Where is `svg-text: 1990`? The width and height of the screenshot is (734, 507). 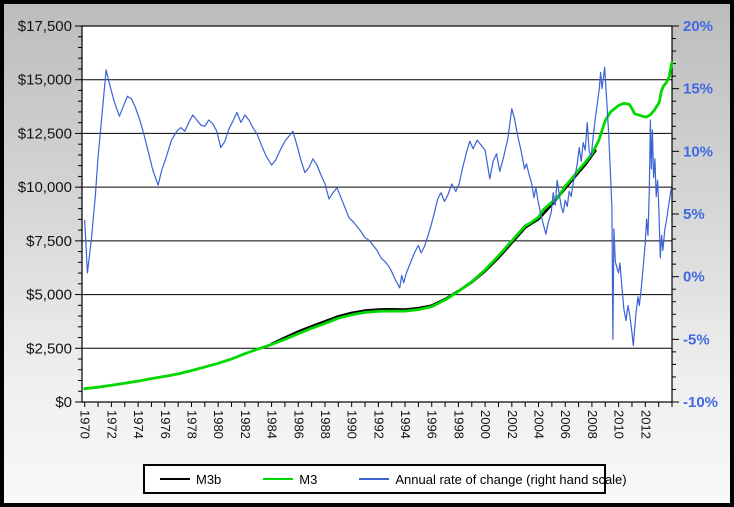
svg-text: 1990 is located at coordinates (352, 424).